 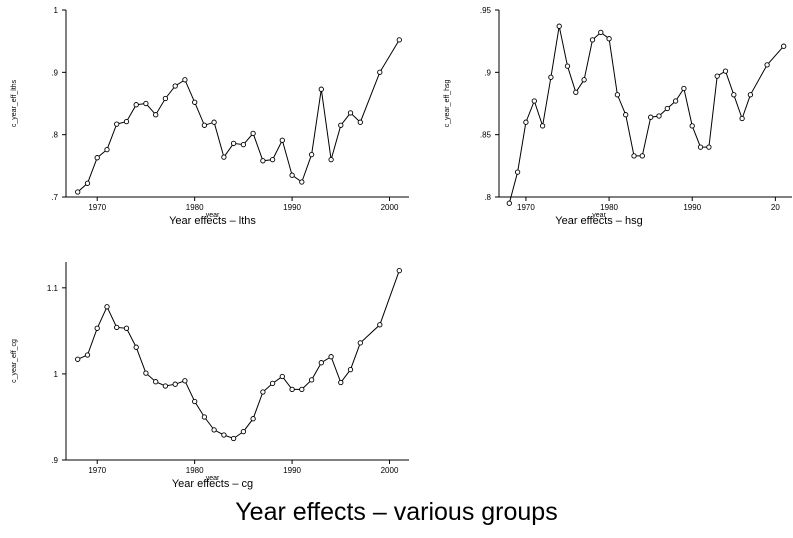 What do you see at coordinates (692, 207) in the screenshot?
I see `x-tick-label-hsg: 1990` at bounding box center [692, 207].